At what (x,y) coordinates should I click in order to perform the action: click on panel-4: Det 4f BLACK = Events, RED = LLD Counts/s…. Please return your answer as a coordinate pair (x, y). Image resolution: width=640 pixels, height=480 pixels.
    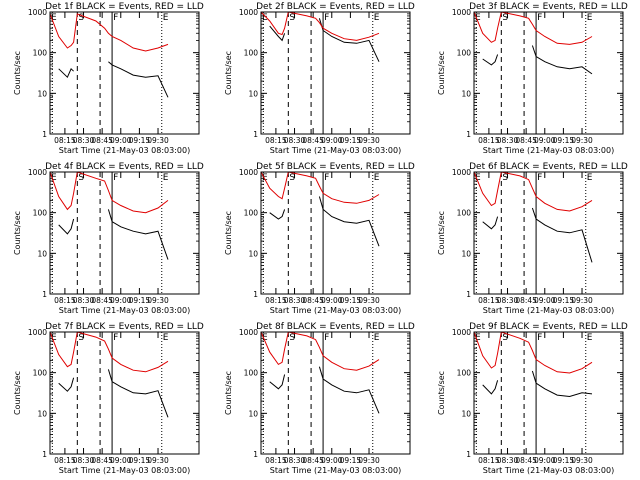
    Looking at the image, I should click on (108, 238).